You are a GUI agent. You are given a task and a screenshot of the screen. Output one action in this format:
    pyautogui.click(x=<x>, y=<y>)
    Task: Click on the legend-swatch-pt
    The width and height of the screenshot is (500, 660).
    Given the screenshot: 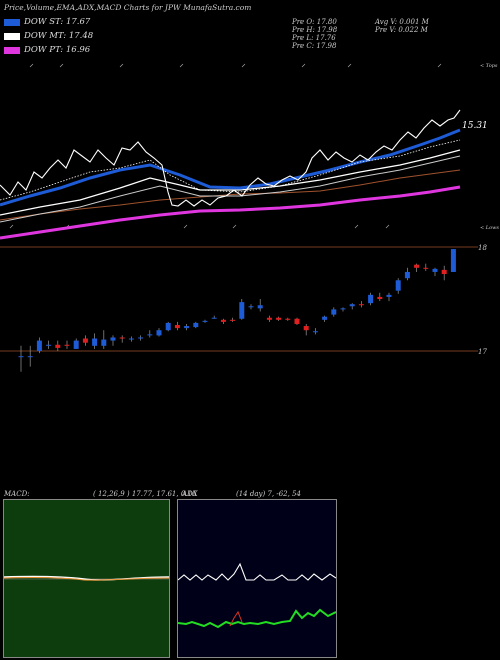 What is the action you would take?
    pyautogui.click(x=12, y=50)
    